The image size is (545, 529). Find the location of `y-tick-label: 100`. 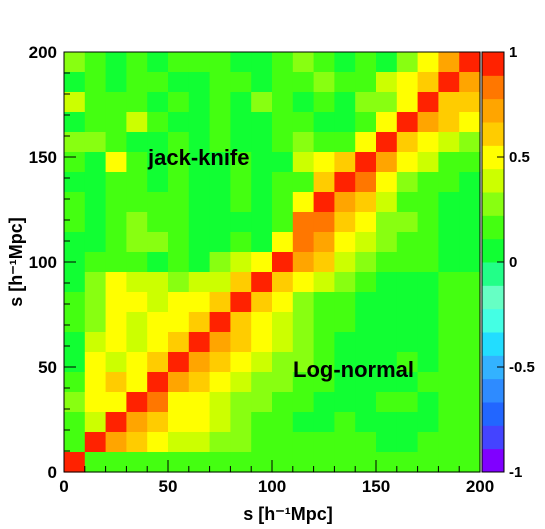

y-tick-label: 100 is located at coordinates (43, 262).